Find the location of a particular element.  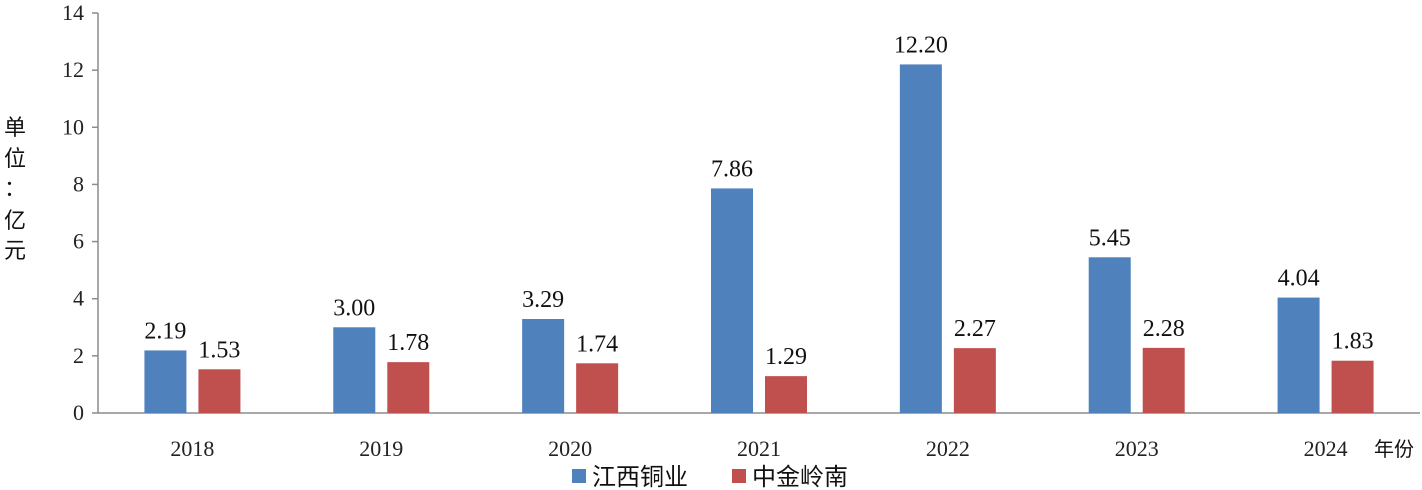

bar-series1-2018 is located at coordinates (165, 381).